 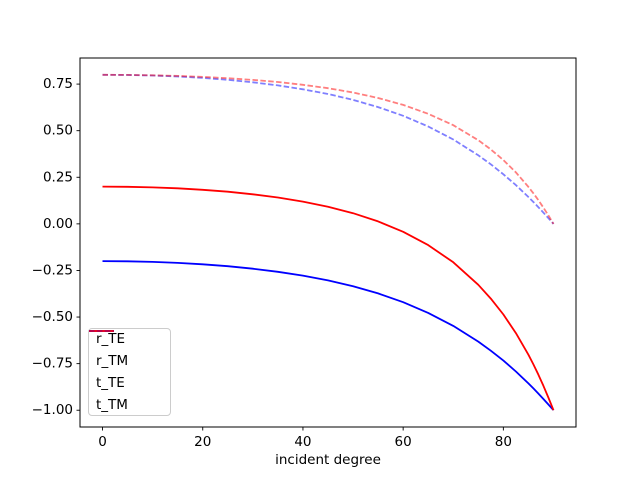 What do you see at coordinates (52, 410) in the screenshot?
I see `y-tick-label: −1.00` at bounding box center [52, 410].